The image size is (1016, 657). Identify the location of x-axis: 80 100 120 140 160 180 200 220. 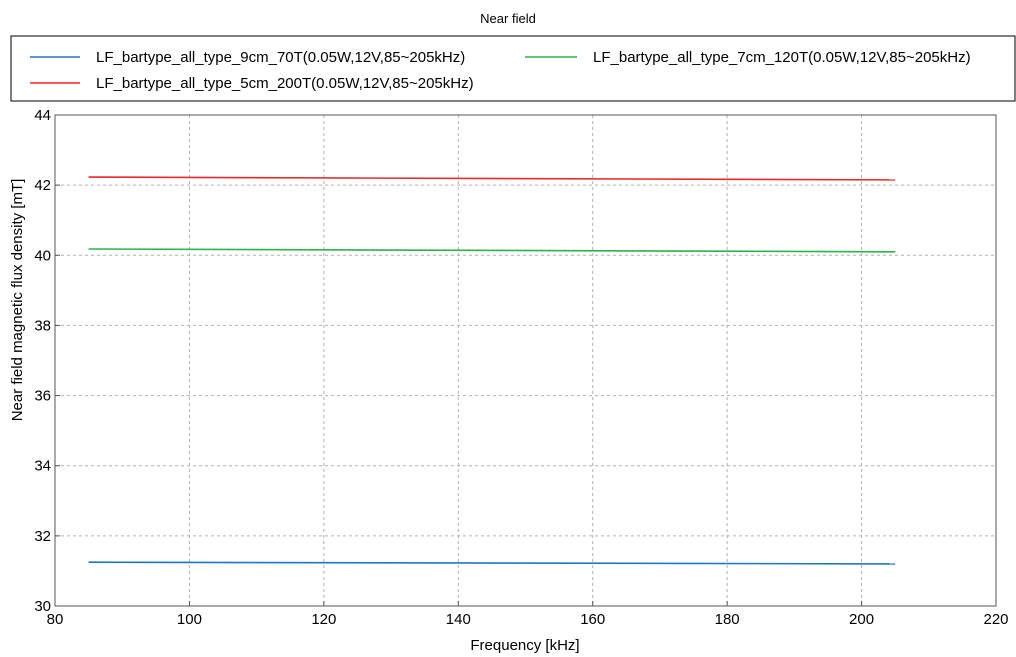
(528, 614).